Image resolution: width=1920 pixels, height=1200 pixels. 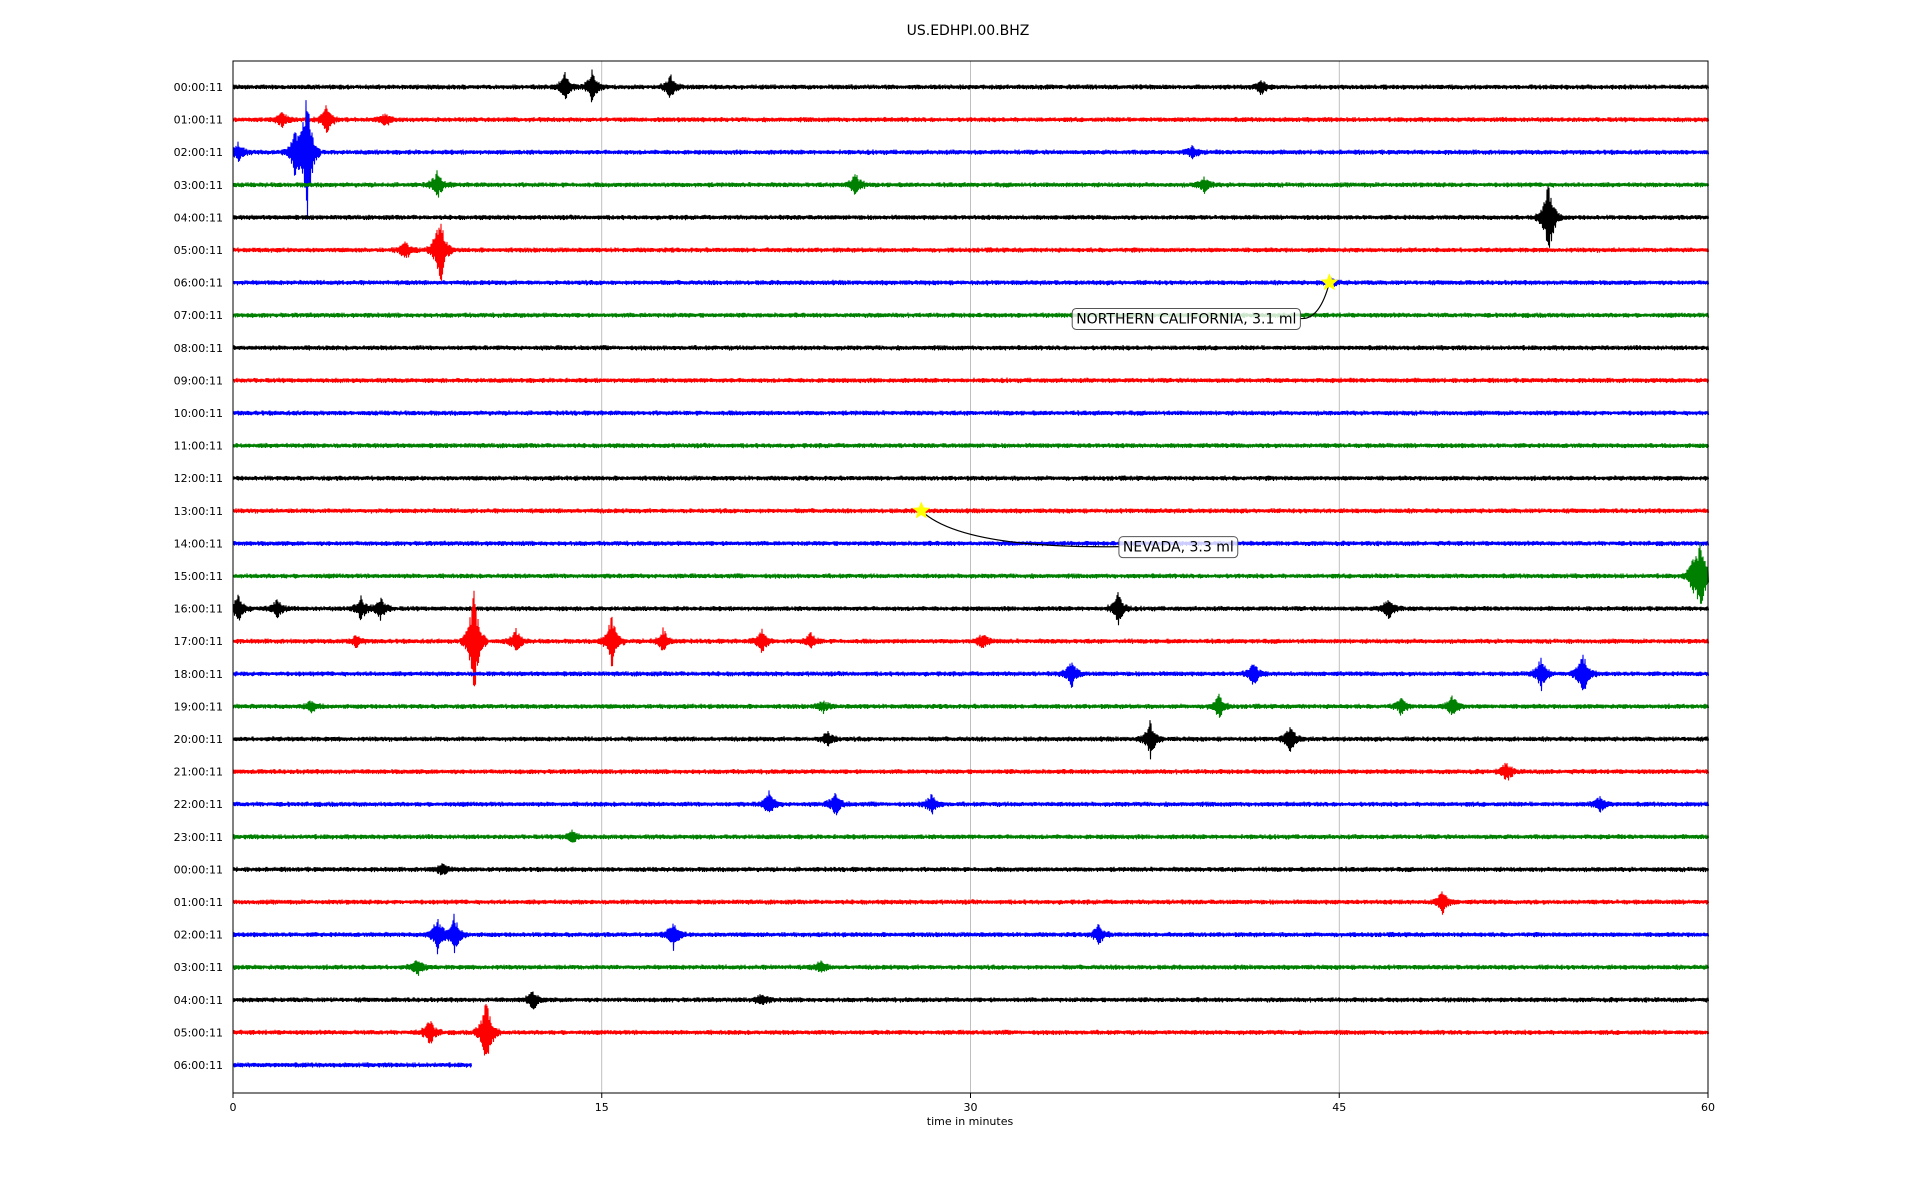 What do you see at coordinates (1339, 1107) in the screenshot?
I see `x-tick-label: 45` at bounding box center [1339, 1107].